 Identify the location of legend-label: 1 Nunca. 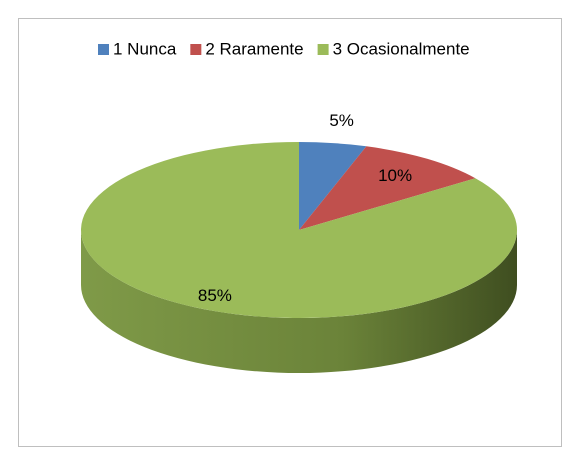
(145, 48).